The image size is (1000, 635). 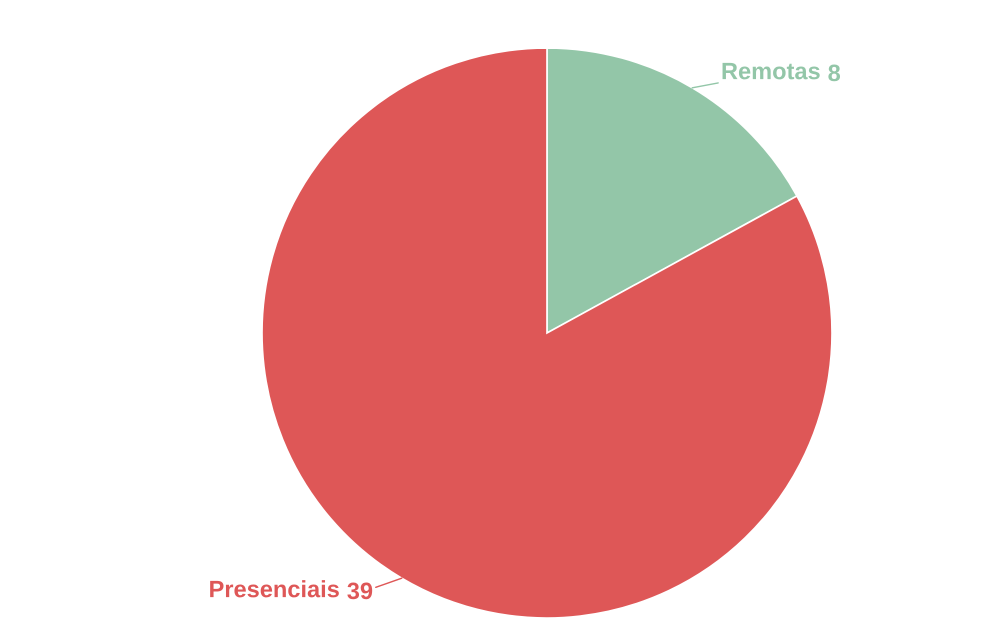 I want to click on slice-label: Presenciais, so click(x=274, y=589).